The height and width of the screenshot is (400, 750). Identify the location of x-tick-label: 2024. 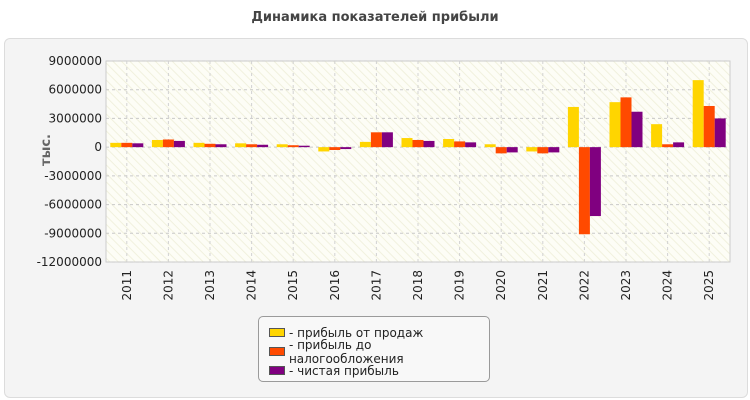
(668, 285).